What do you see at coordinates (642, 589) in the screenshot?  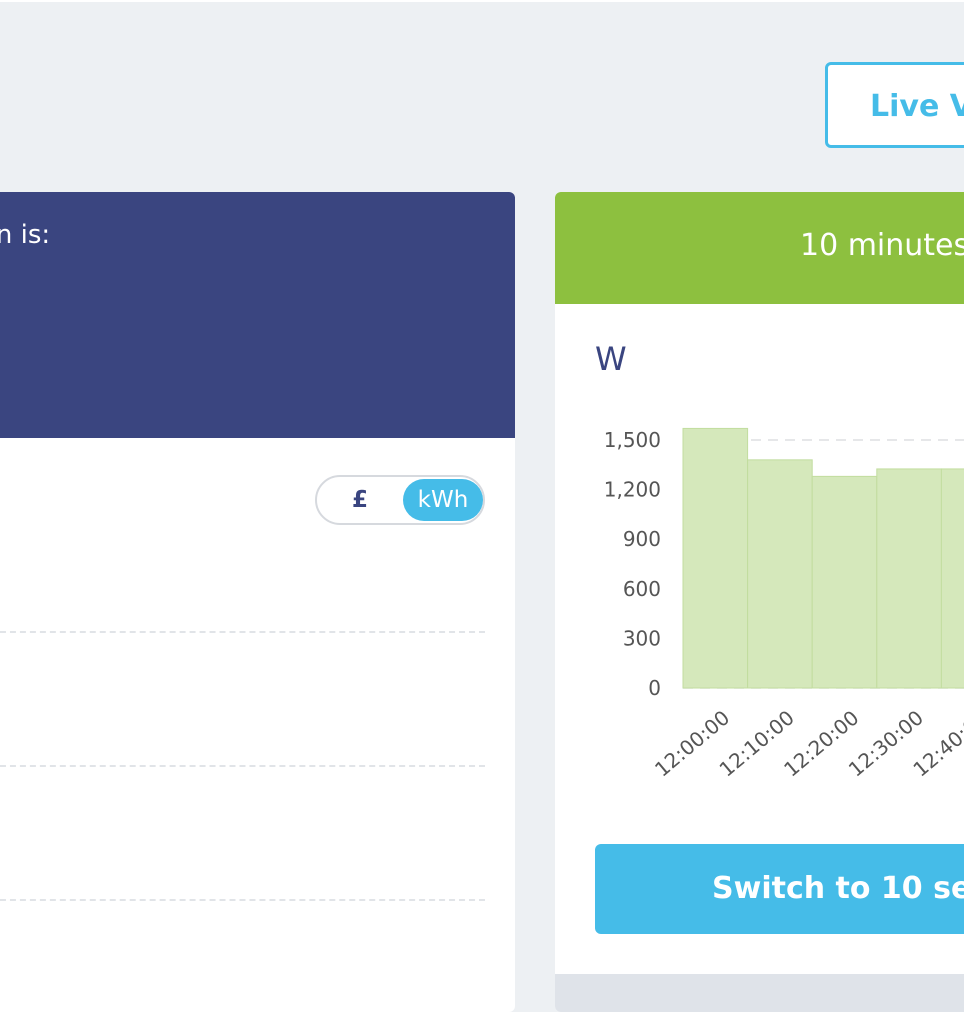 I see `y-tick-label: 600` at bounding box center [642, 589].